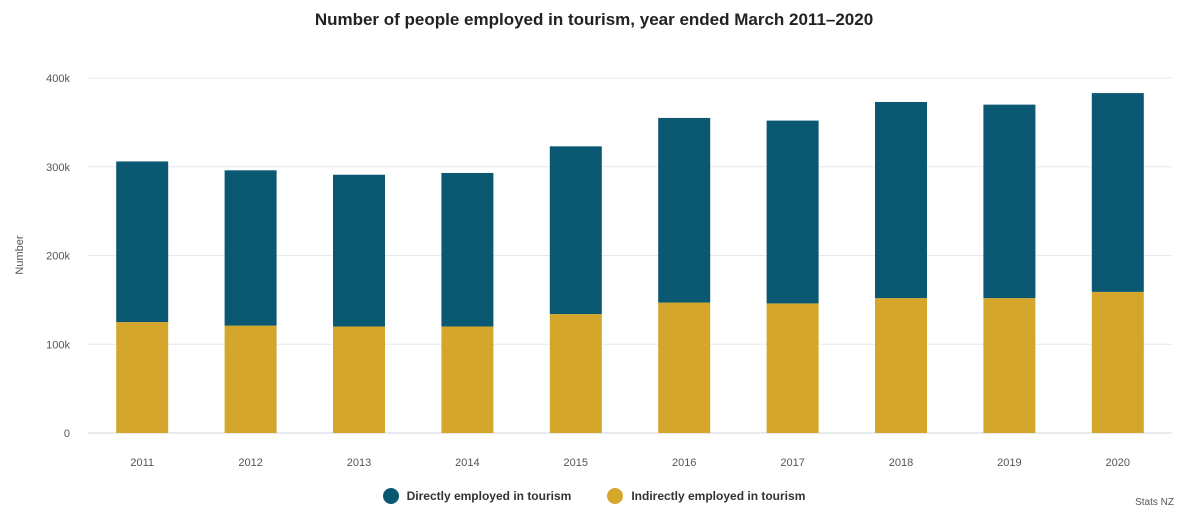  I want to click on legend-item-direct: Directly employed in tourism, so click(477, 496).